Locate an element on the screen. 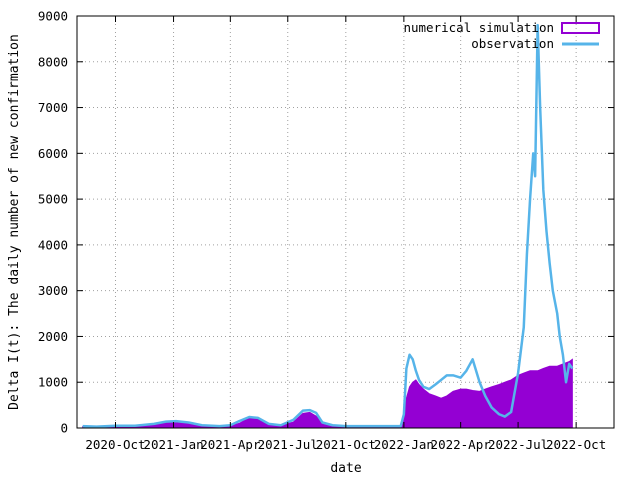 Image resolution: width=640 pixels, height=485 pixels. x-tick-label: 2022-Jan is located at coordinates (404, 444).